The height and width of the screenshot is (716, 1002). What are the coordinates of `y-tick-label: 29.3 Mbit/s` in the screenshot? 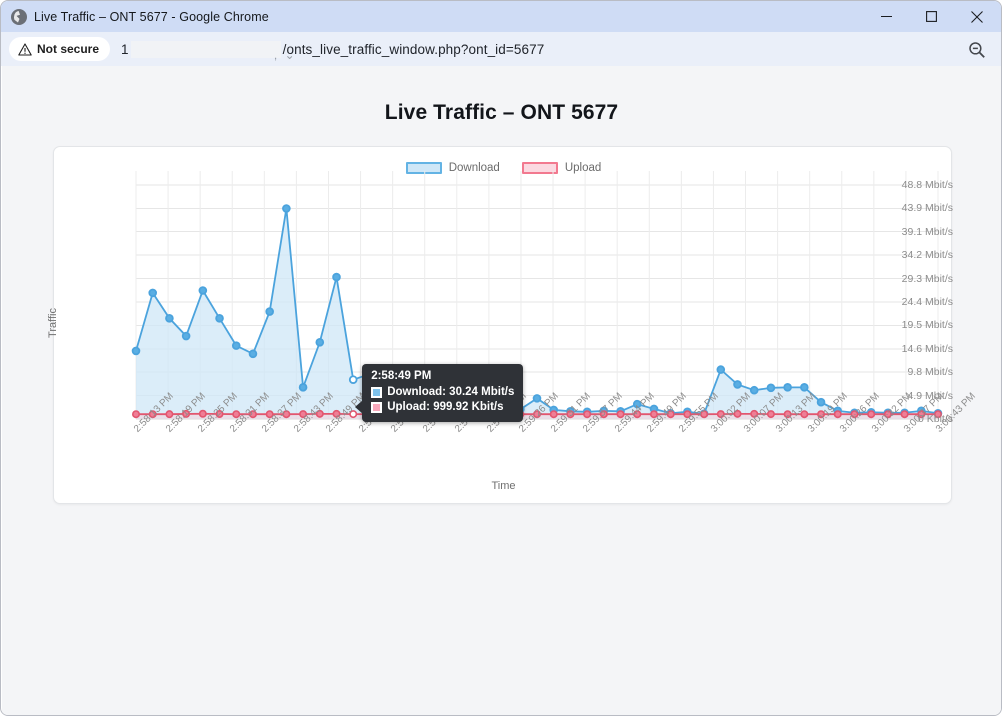 It's located at (927, 278).